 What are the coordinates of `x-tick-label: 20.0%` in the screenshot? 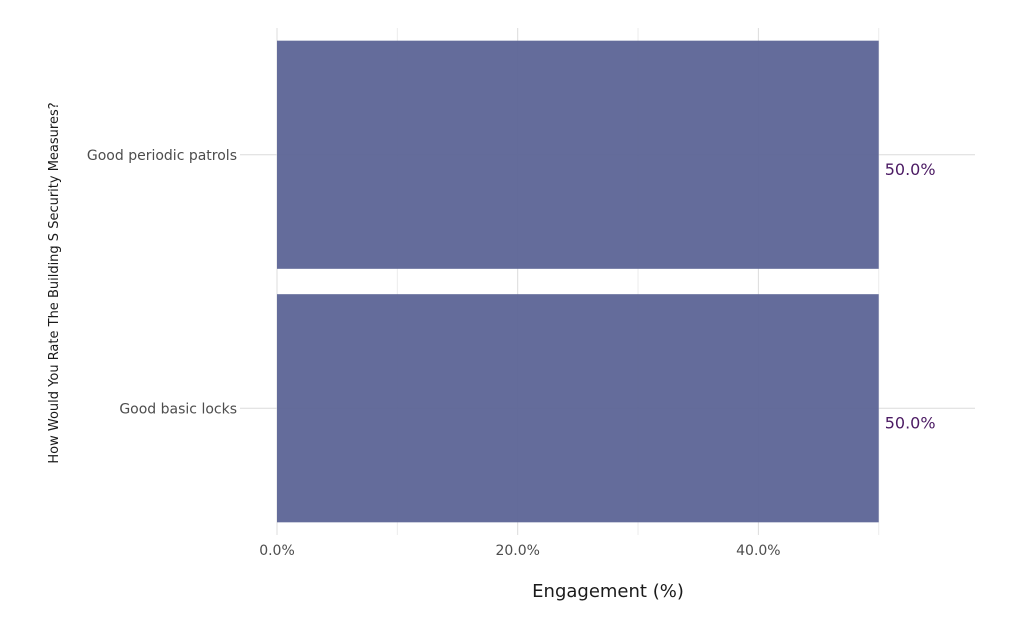 It's located at (517, 551).